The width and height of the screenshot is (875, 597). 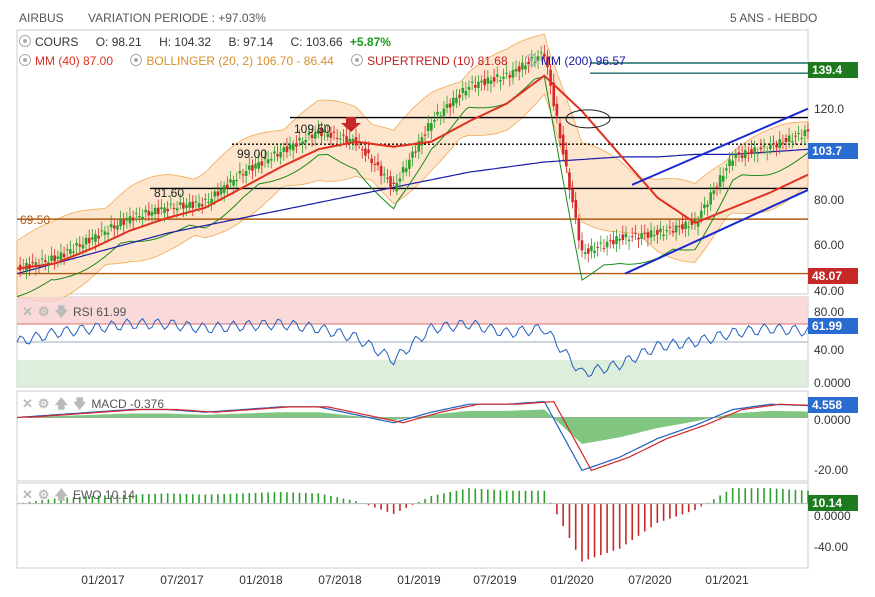 What do you see at coordinates (833, 276) in the screenshot?
I see `badge-low: 48.07` at bounding box center [833, 276].